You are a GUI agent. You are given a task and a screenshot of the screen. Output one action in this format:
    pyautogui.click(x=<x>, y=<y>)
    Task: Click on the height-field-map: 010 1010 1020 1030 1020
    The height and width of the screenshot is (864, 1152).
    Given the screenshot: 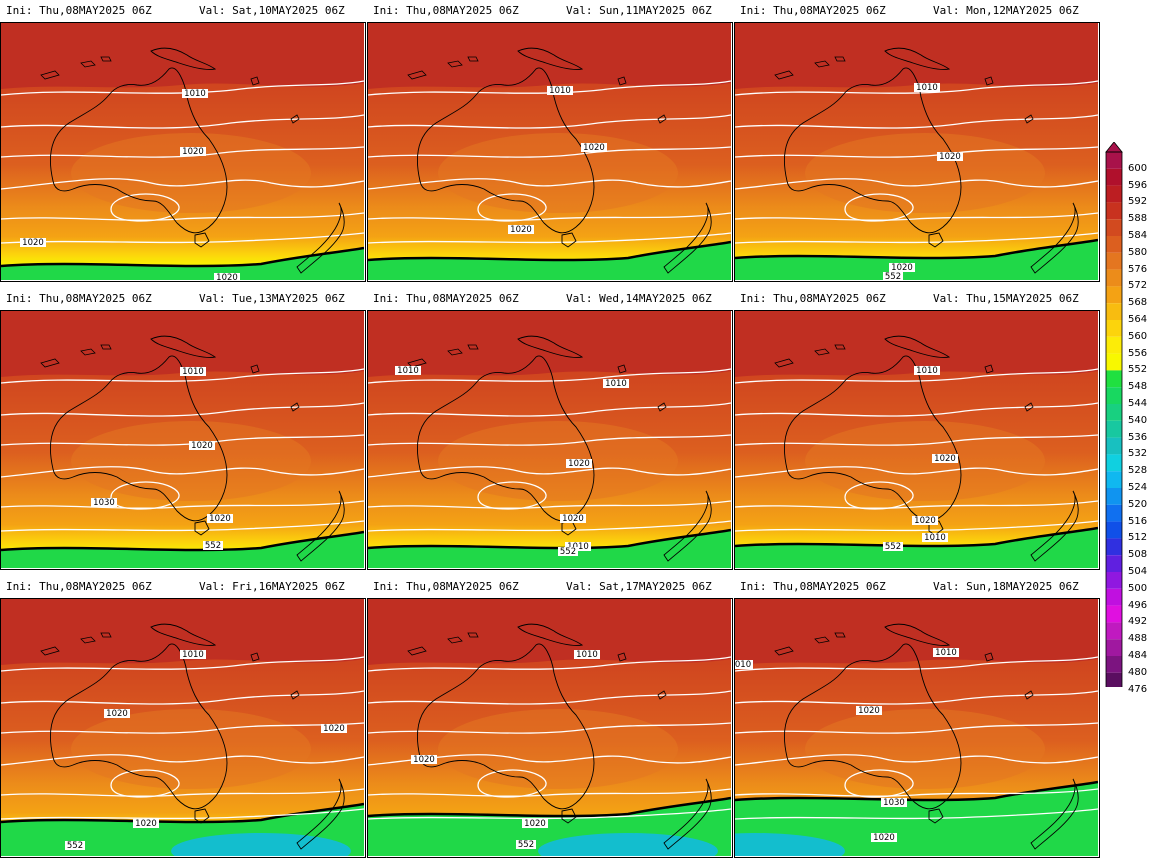 What is the action you would take?
    pyautogui.click(x=916, y=727)
    